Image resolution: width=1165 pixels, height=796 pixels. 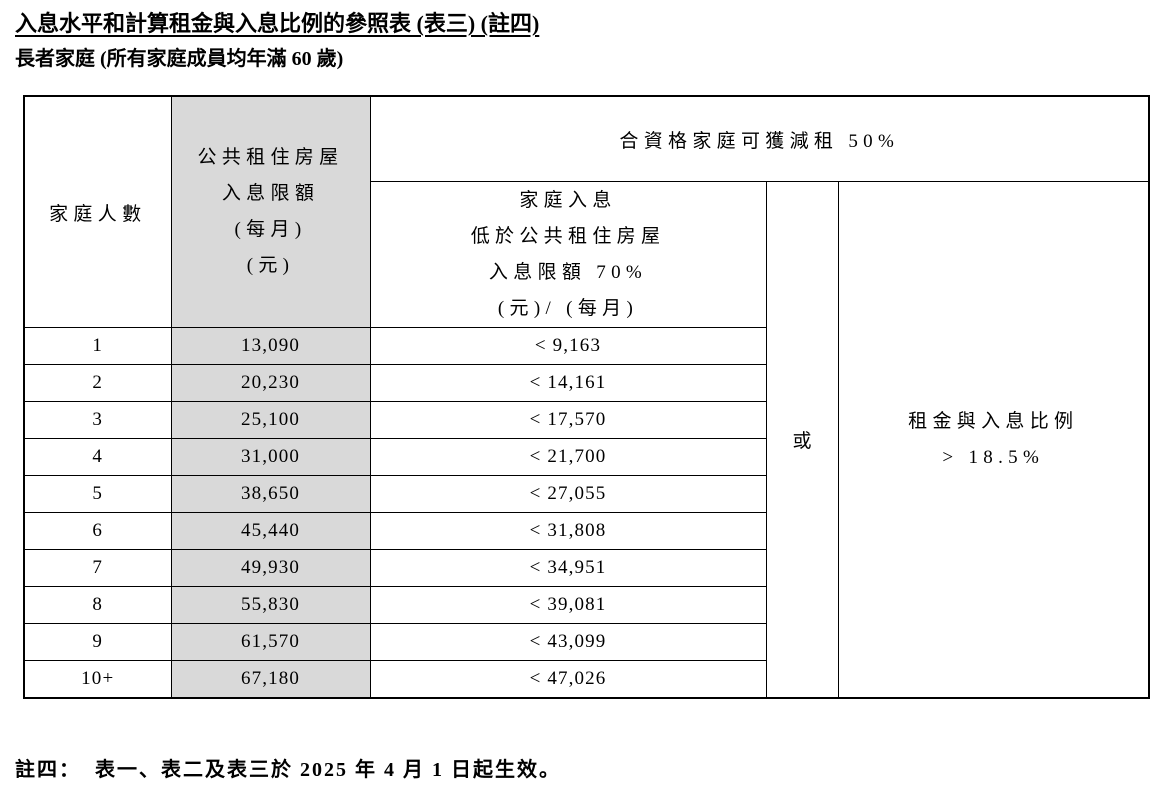 What do you see at coordinates (270, 531) in the screenshot?
I see `income-limit-cell: 45,440` at bounding box center [270, 531].